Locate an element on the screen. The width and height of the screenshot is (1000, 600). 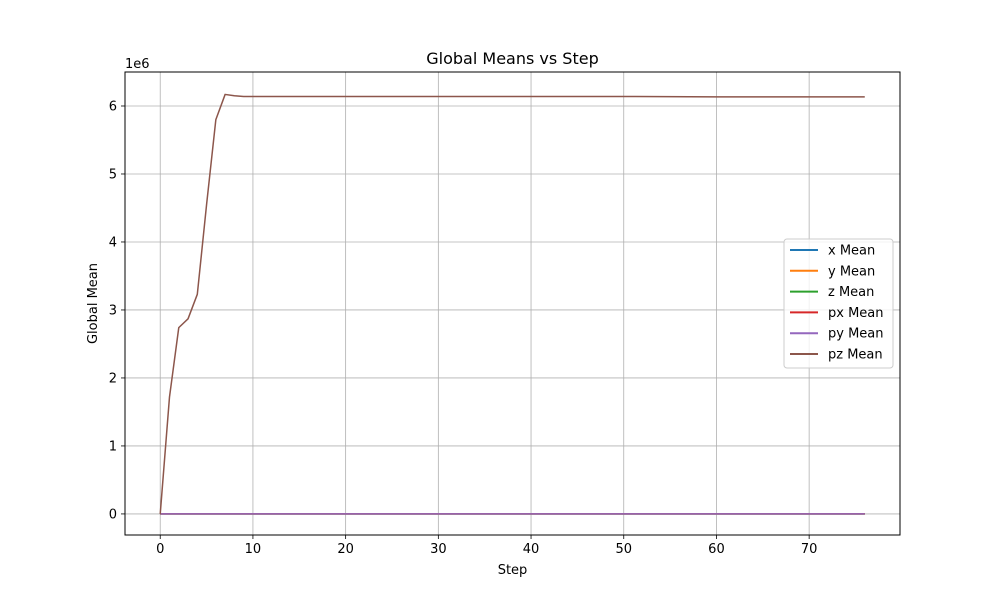
y-tick-label: 3 is located at coordinates (113, 310).